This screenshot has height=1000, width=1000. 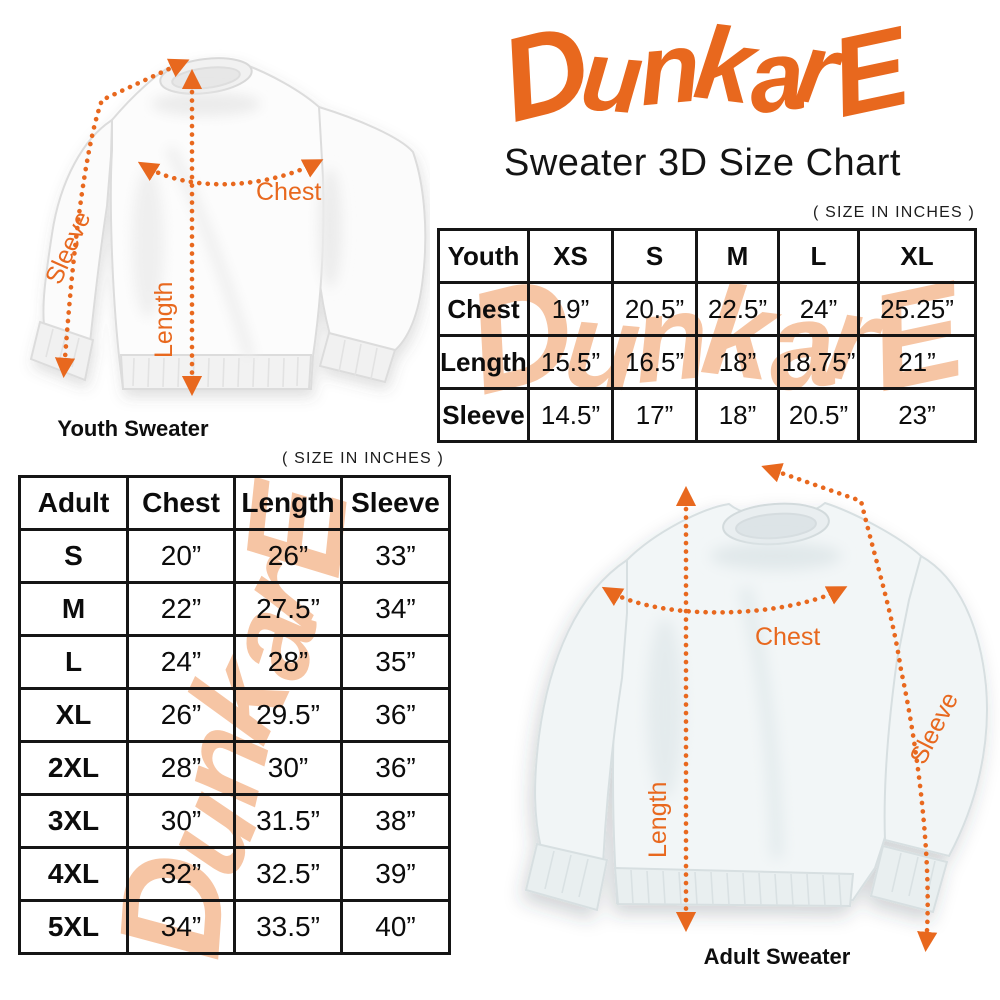 What do you see at coordinates (122, 218) in the screenshot?
I see `youth-sleeve-arrow` at bounding box center [122, 218].